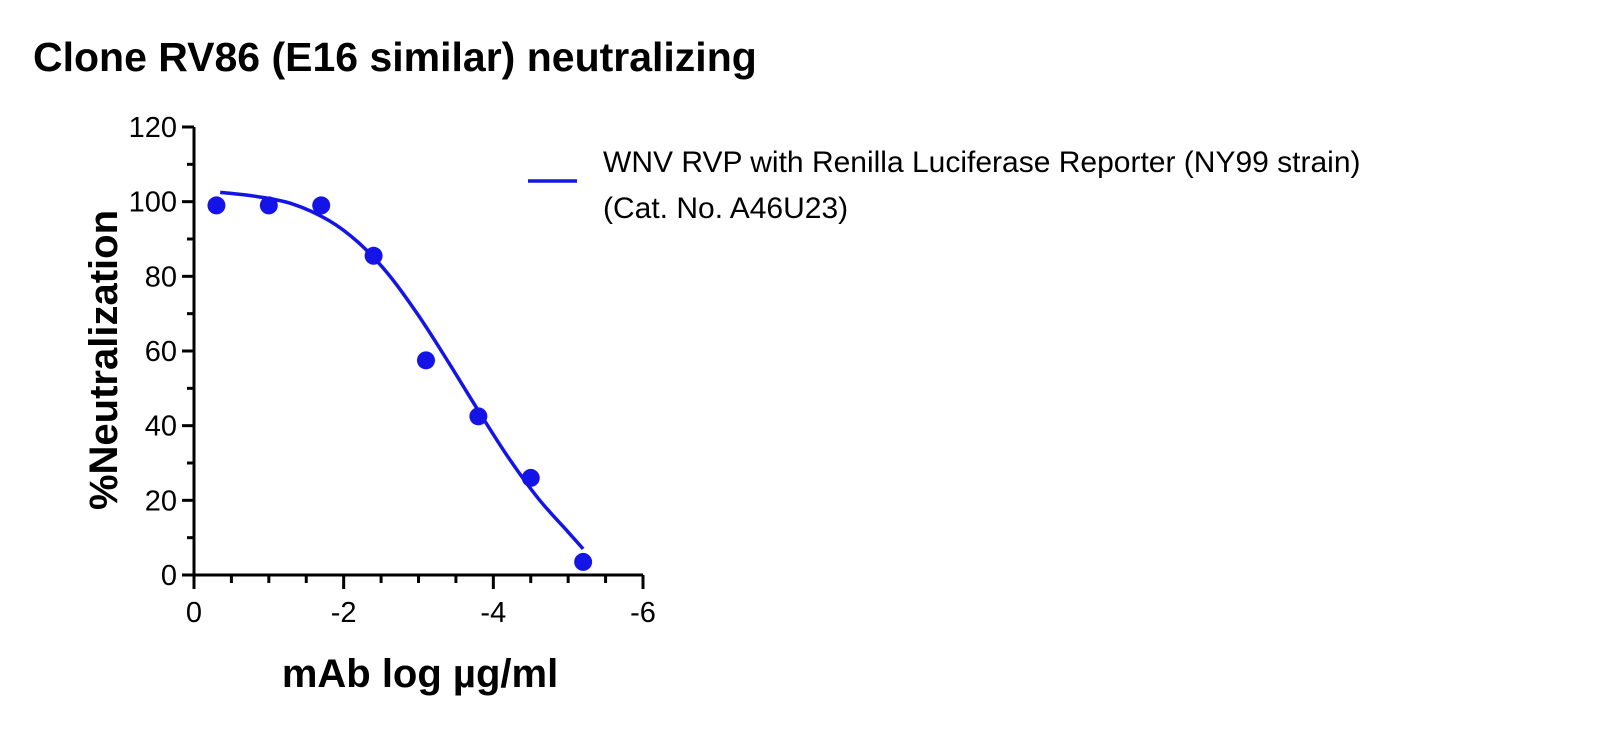 Image resolution: width=1600 pixels, height=743 pixels. Describe the element at coordinates (169, 576) in the screenshot. I see `y-tick-label: 0` at that location.